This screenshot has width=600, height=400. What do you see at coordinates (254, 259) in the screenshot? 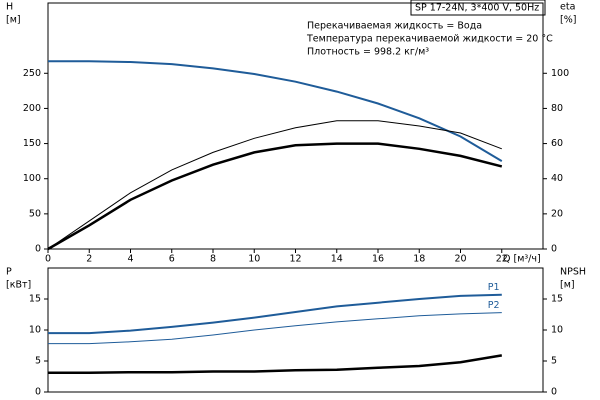
I see `x-tick-label: 10` at bounding box center [254, 259].